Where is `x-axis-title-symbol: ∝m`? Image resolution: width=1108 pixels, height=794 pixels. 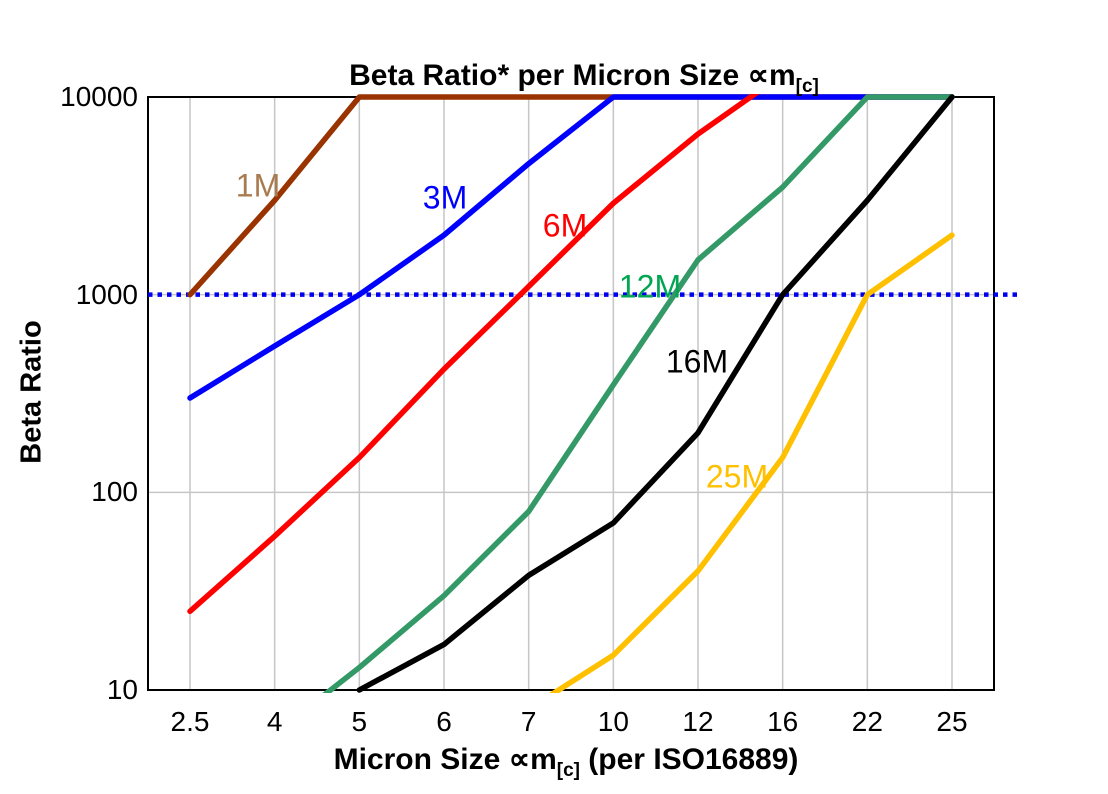
x-axis-title-symbol: ∝m is located at coordinates (532, 759).